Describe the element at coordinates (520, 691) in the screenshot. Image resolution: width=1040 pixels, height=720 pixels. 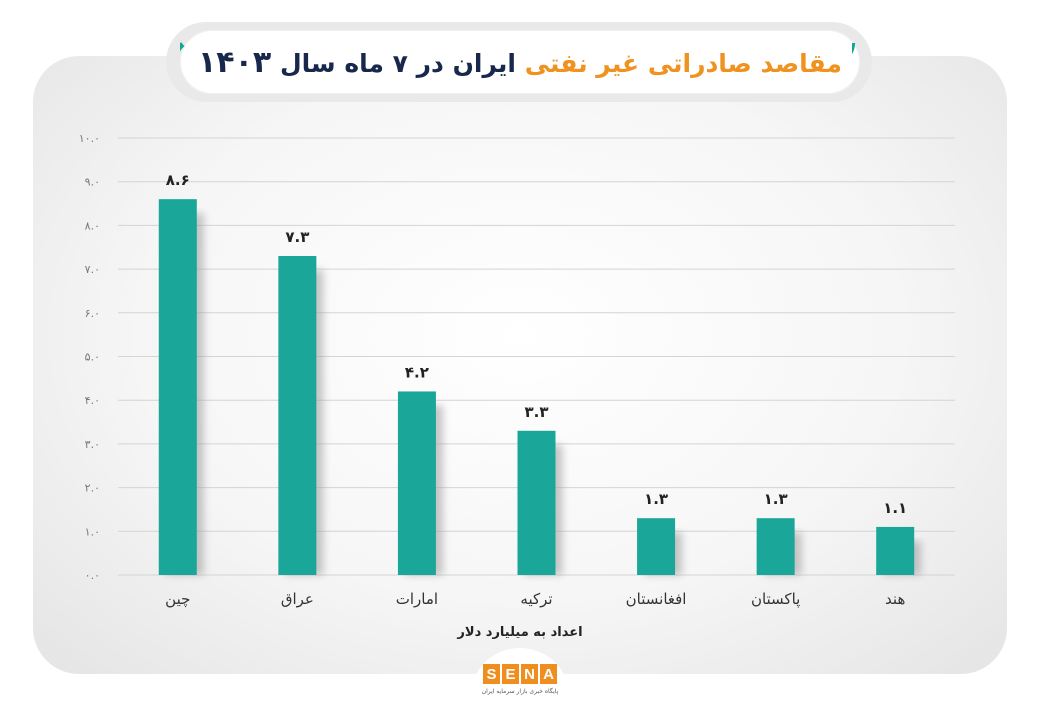
I see `logo-subtitle: پایگاه خبری بازار سرمایه ایران` at that location.